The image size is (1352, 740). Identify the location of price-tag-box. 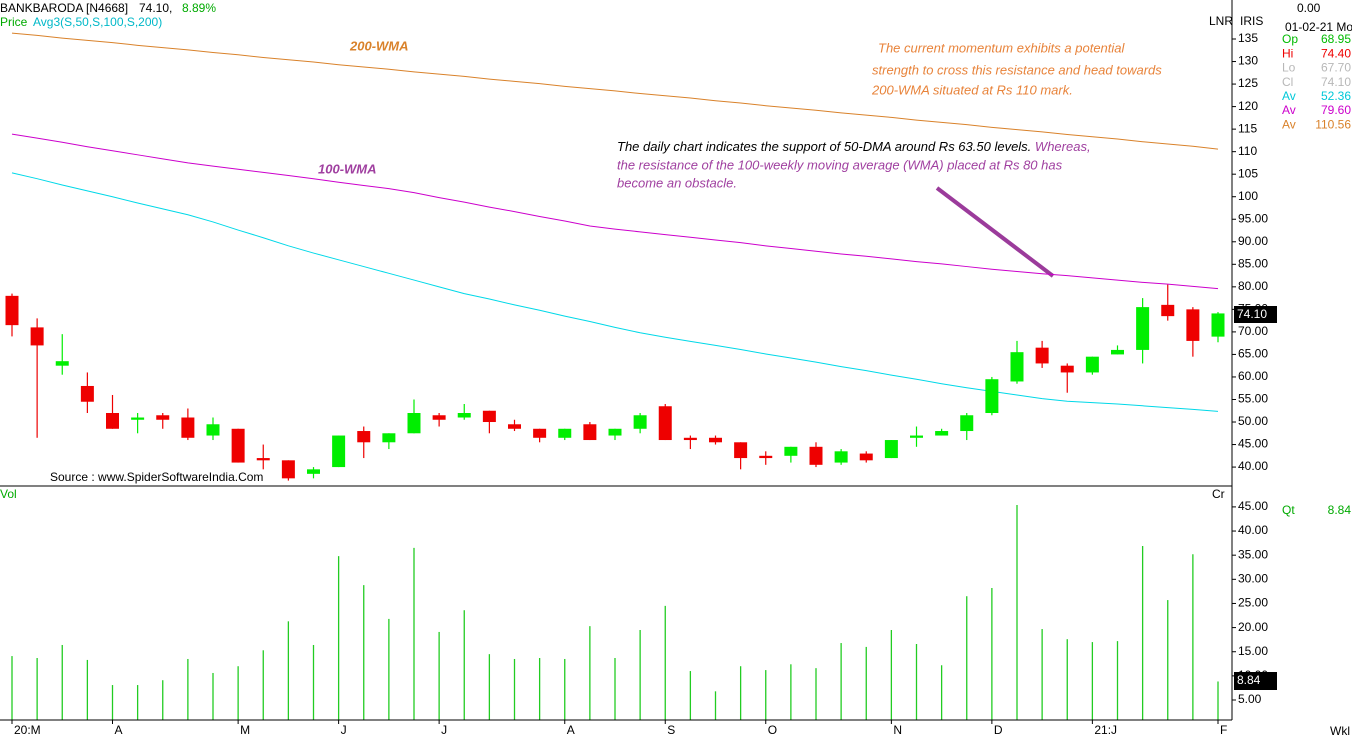
(1255, 314).